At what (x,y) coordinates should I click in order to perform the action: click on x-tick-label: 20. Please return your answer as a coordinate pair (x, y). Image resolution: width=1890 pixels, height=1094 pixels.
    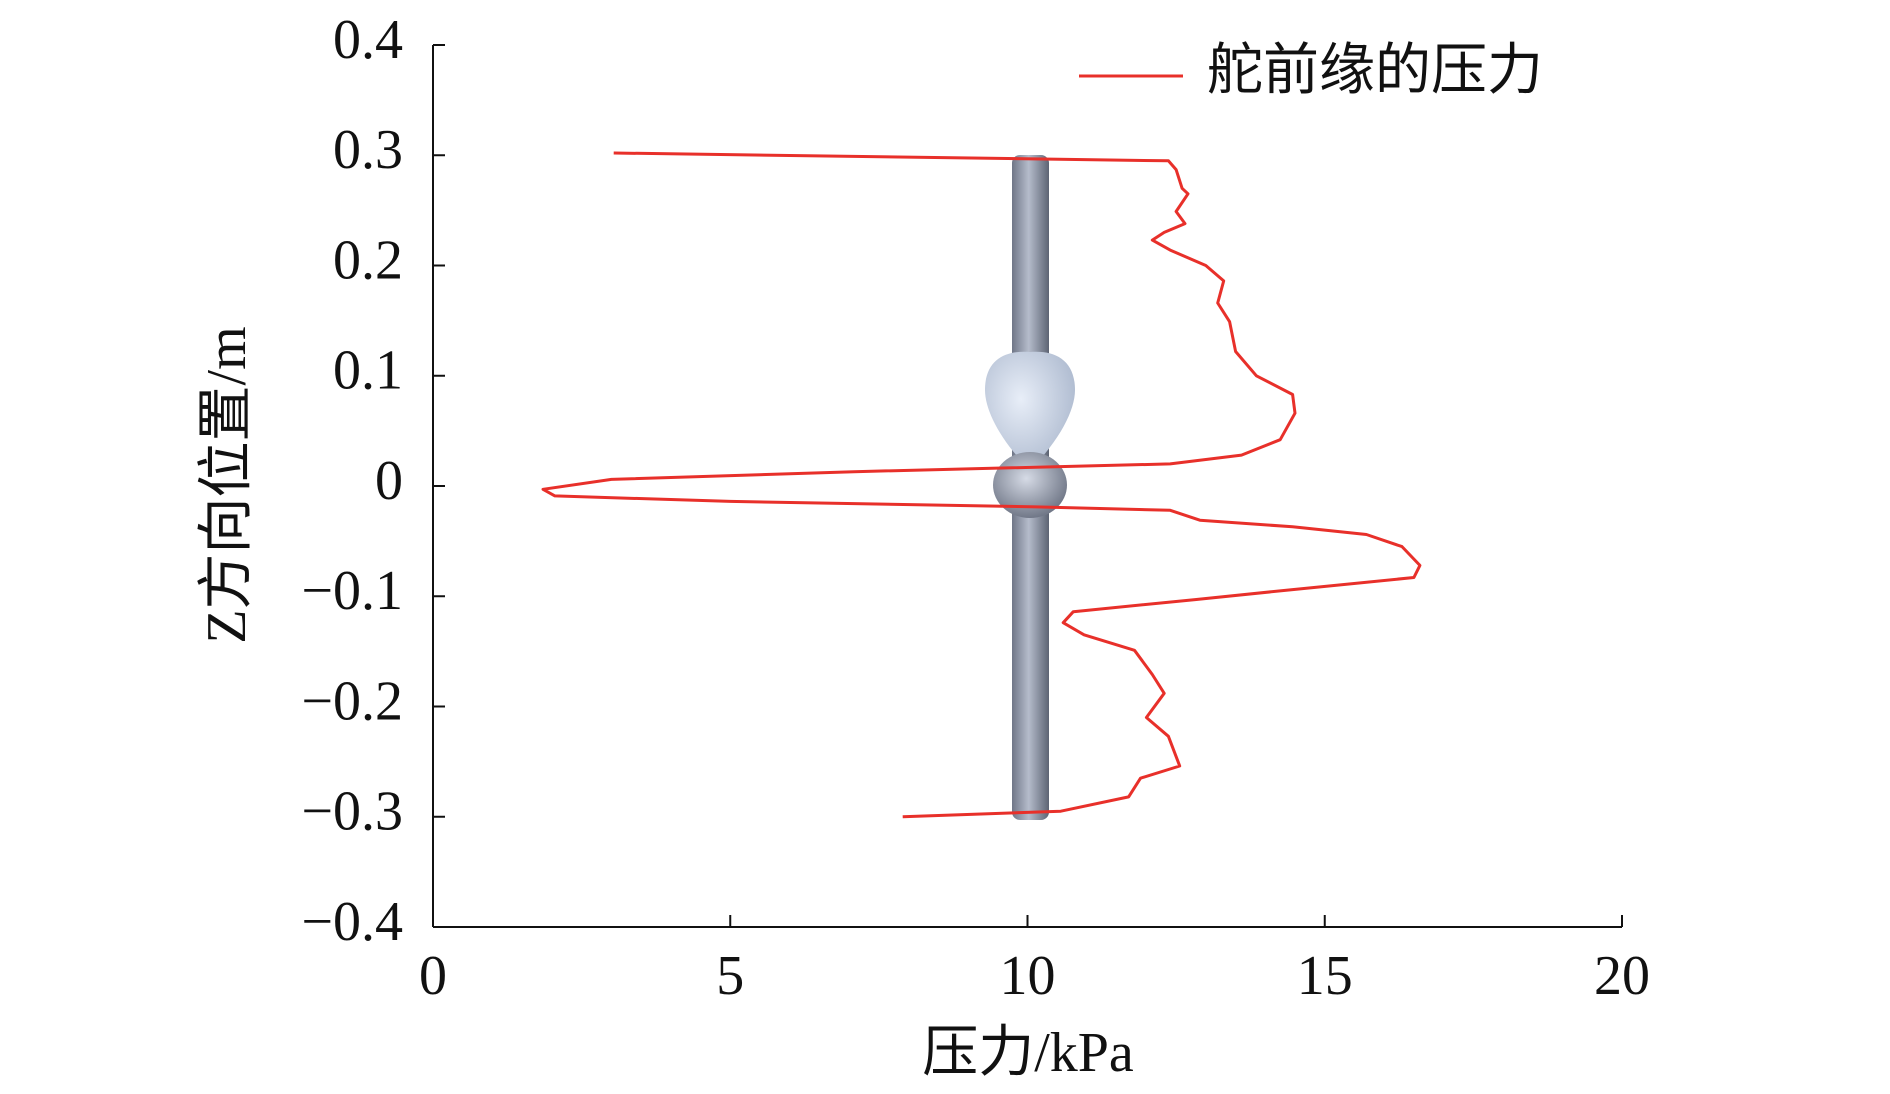
    Looking at the image, I should click on (1622, 976).